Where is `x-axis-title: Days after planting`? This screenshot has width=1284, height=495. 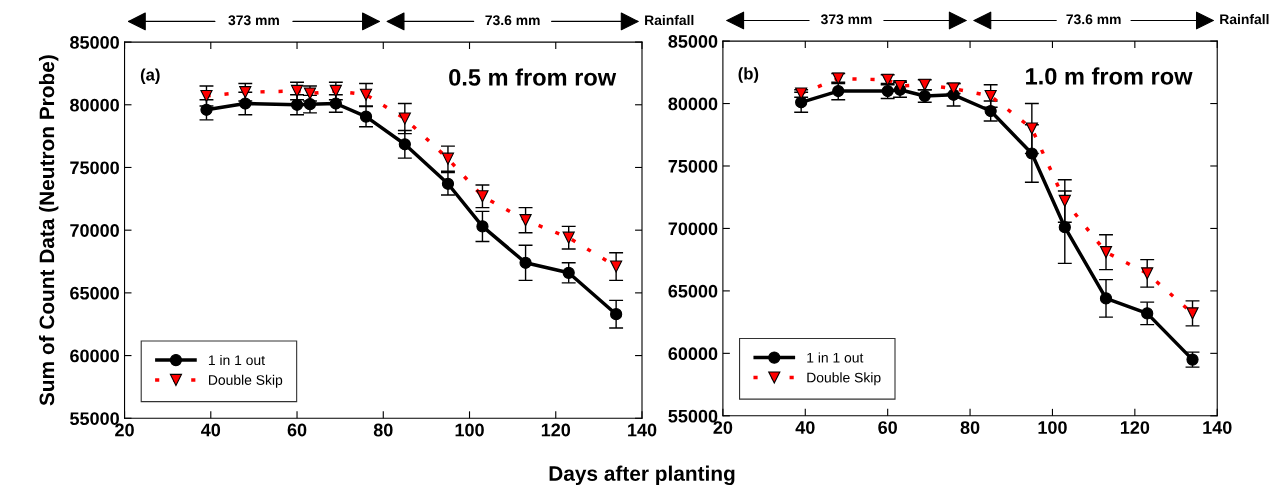
x-axis-title: Days after planting is located at coordinates (642, 475).